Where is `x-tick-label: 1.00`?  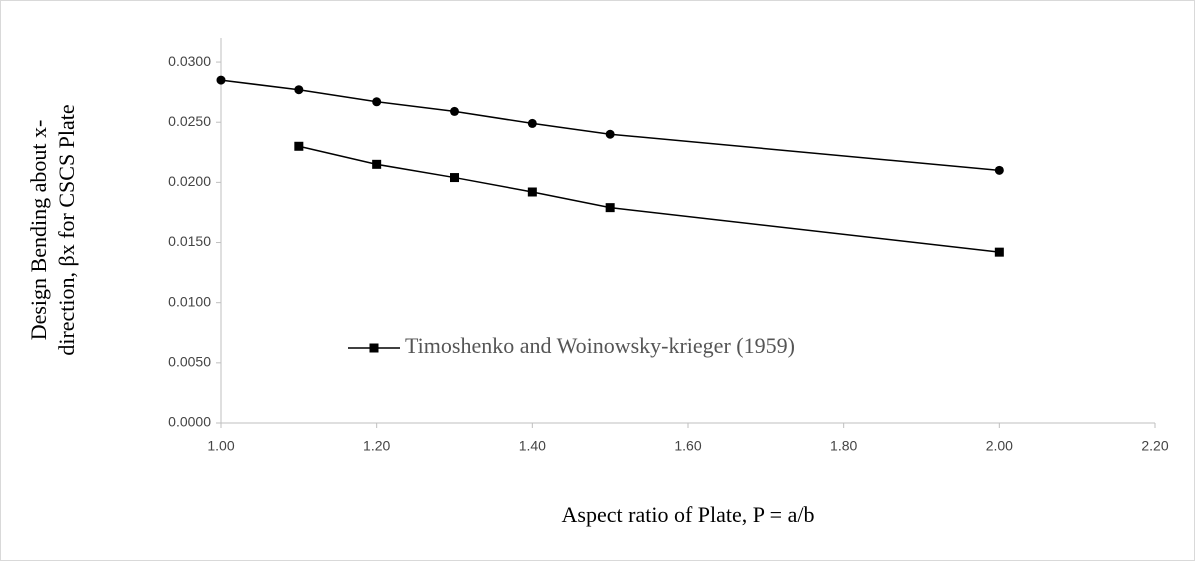 x-tick-label: 1.00 is located at coordinates (220, 446).